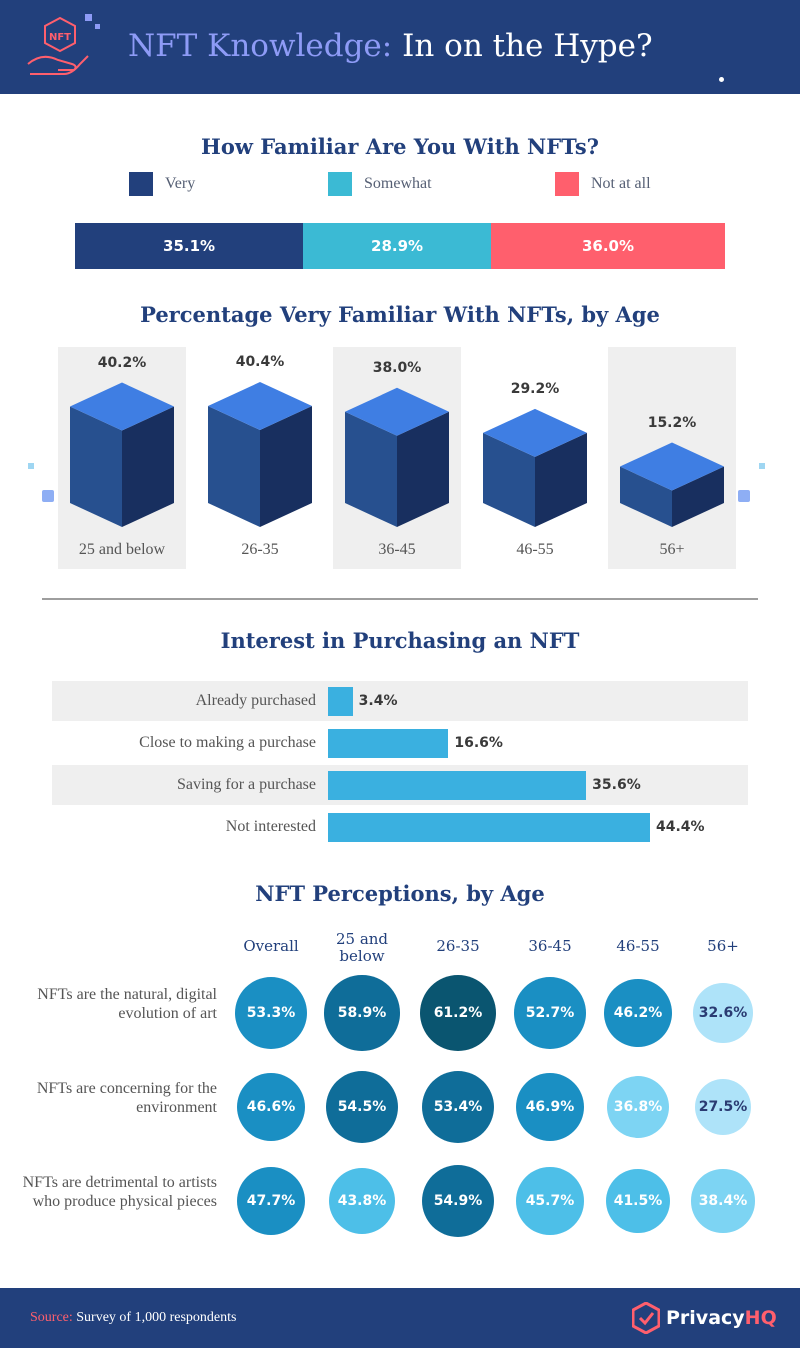  Describe the element at coordinates (550, 1201) in the screenshot. I see `perception-bubble: 45.7%` at that location.